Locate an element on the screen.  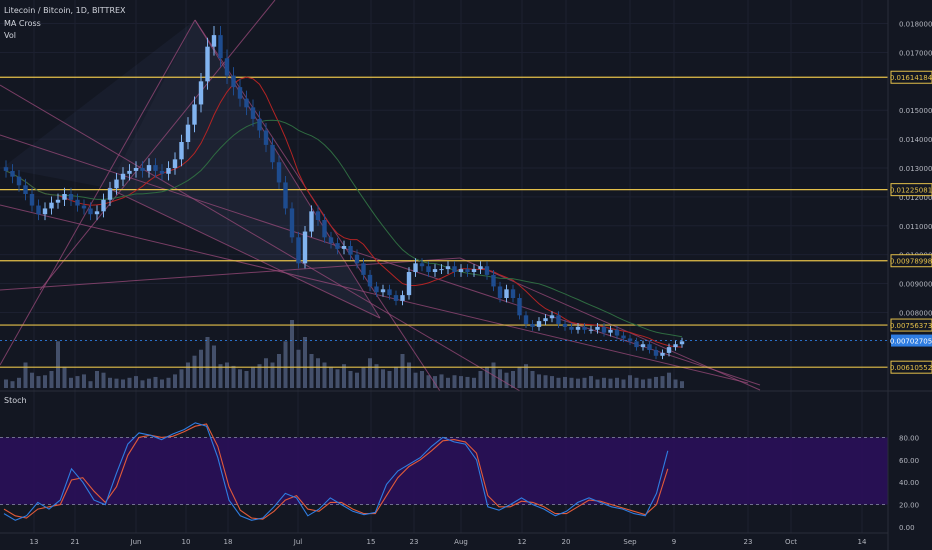
stoch-tick-label: 40.00 is located at coordinates (909, 483).